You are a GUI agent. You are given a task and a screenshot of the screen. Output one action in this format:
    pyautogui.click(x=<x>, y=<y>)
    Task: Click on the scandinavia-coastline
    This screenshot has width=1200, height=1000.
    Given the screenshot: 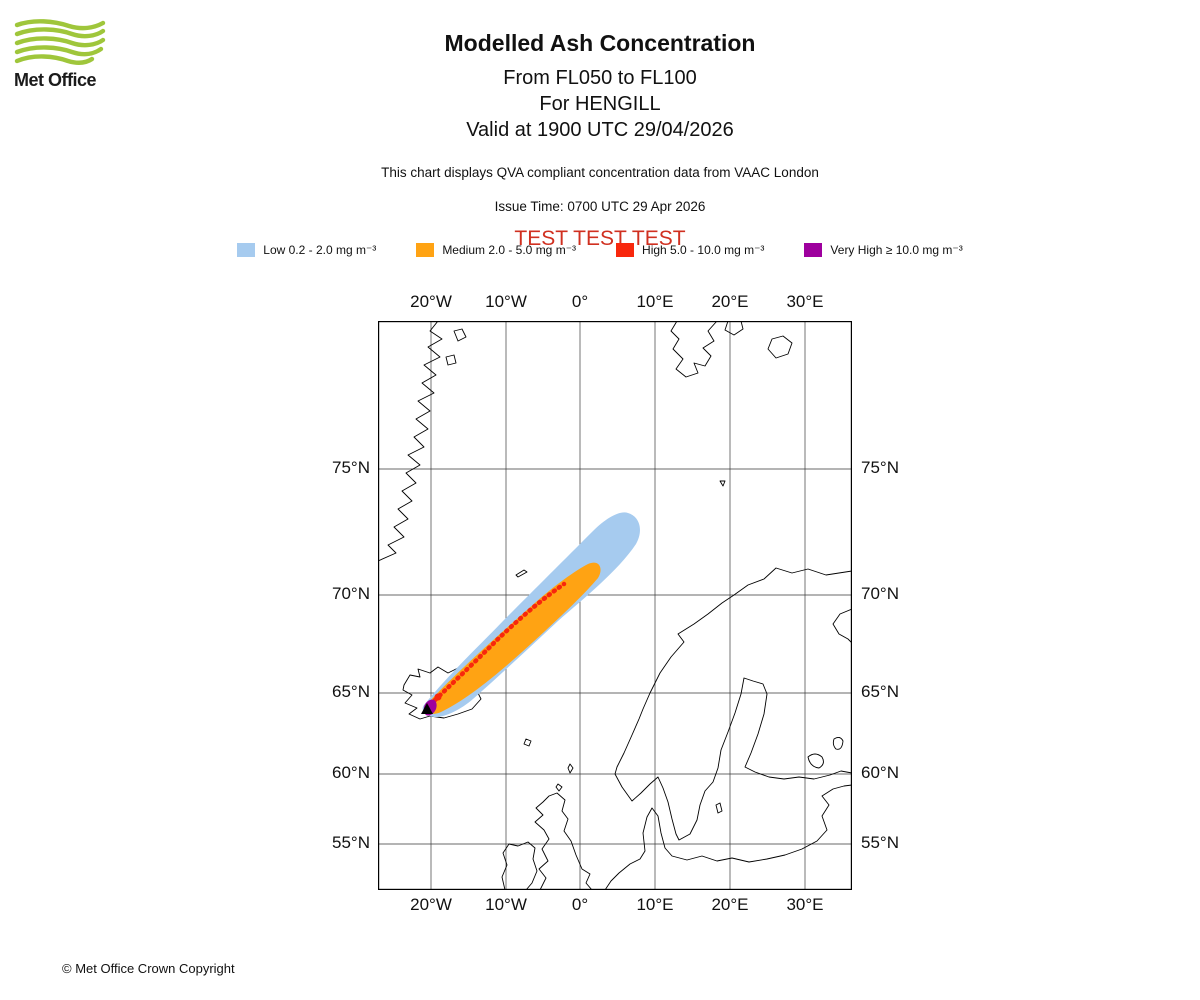 What is the action you would take?
    pyautogui.click(x=733, y=704)
    